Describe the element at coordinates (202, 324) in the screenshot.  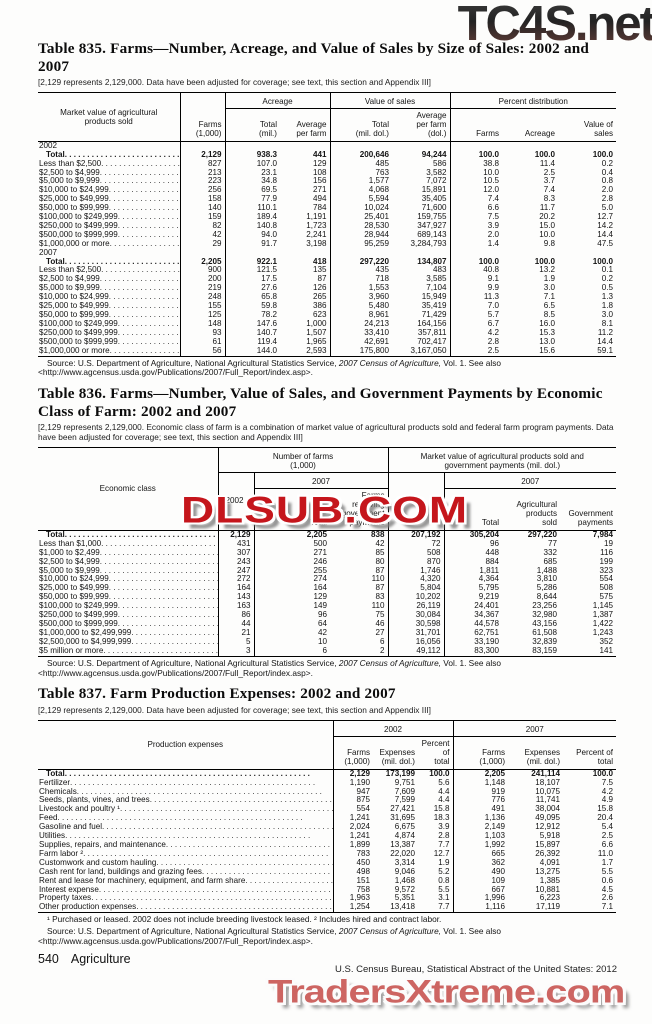
I see `cell: 148` at that location.